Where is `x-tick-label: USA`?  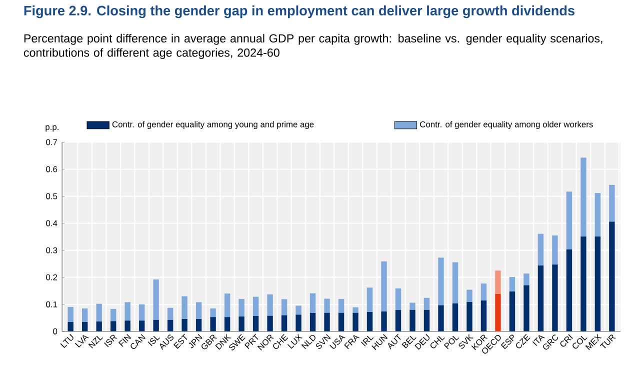 x-tick-label: USA is located at coordinates (338, 342).